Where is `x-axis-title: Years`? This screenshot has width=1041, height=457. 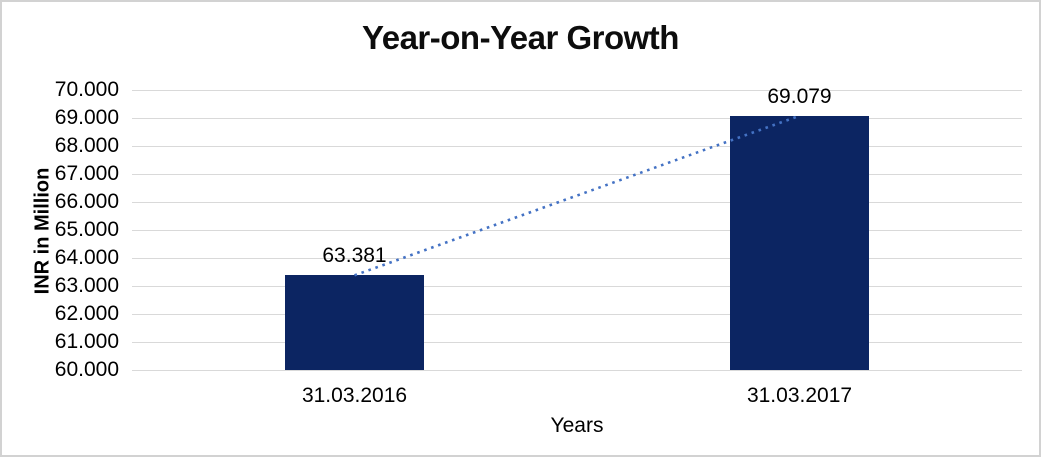
x-axis-title: Years is located at coordinates (577, 425).